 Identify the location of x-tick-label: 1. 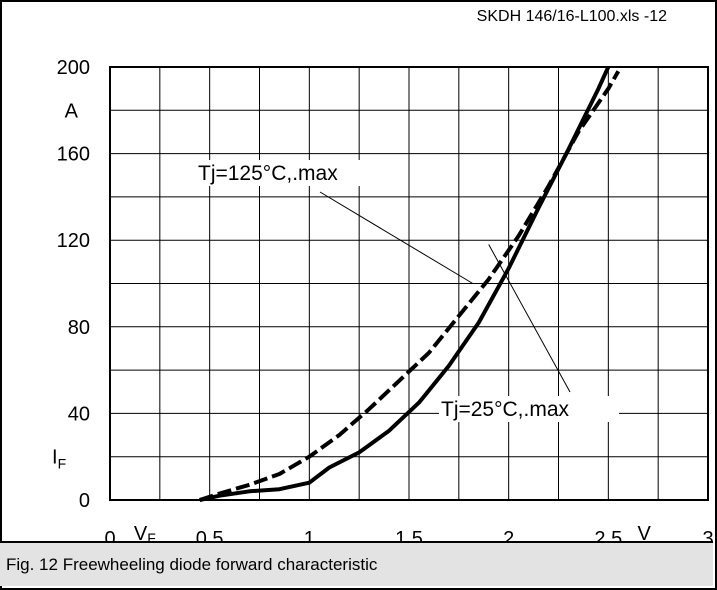
(309, 539).